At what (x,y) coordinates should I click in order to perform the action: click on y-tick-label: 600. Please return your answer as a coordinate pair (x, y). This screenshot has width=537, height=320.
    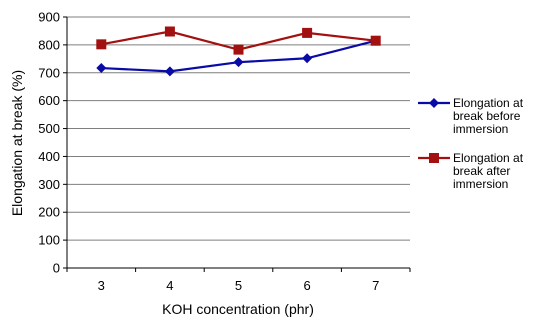
    Looking at the image, I should click on (49, 100).